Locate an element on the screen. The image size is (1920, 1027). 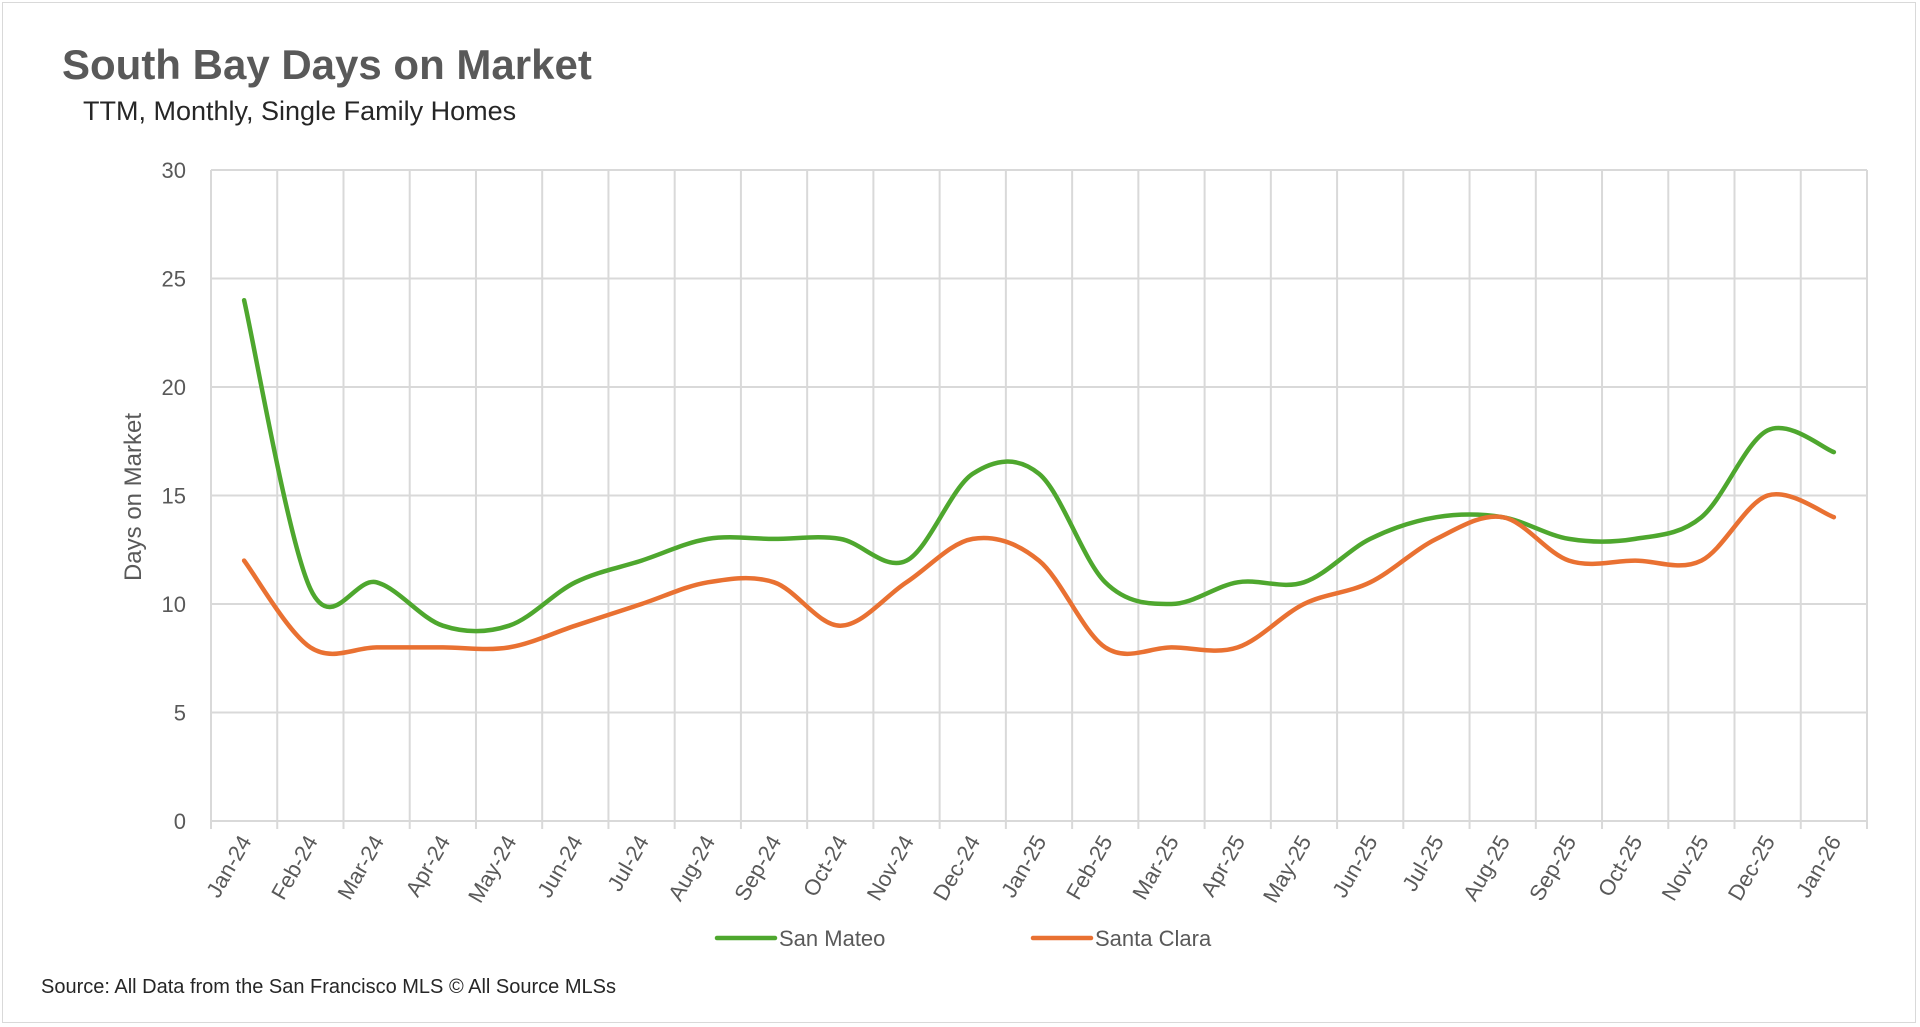
y-tick-label-25: 25 is located at coordinates (174, 279).